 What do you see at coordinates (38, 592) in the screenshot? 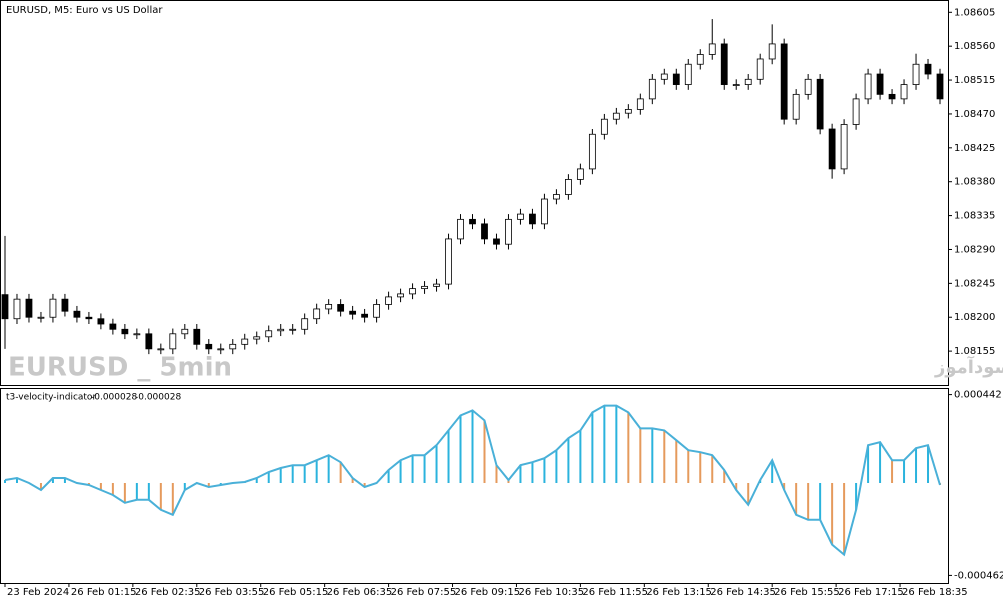
I see `x-tick-label: 23 Feb 2024` at bounding box center [38, 592].